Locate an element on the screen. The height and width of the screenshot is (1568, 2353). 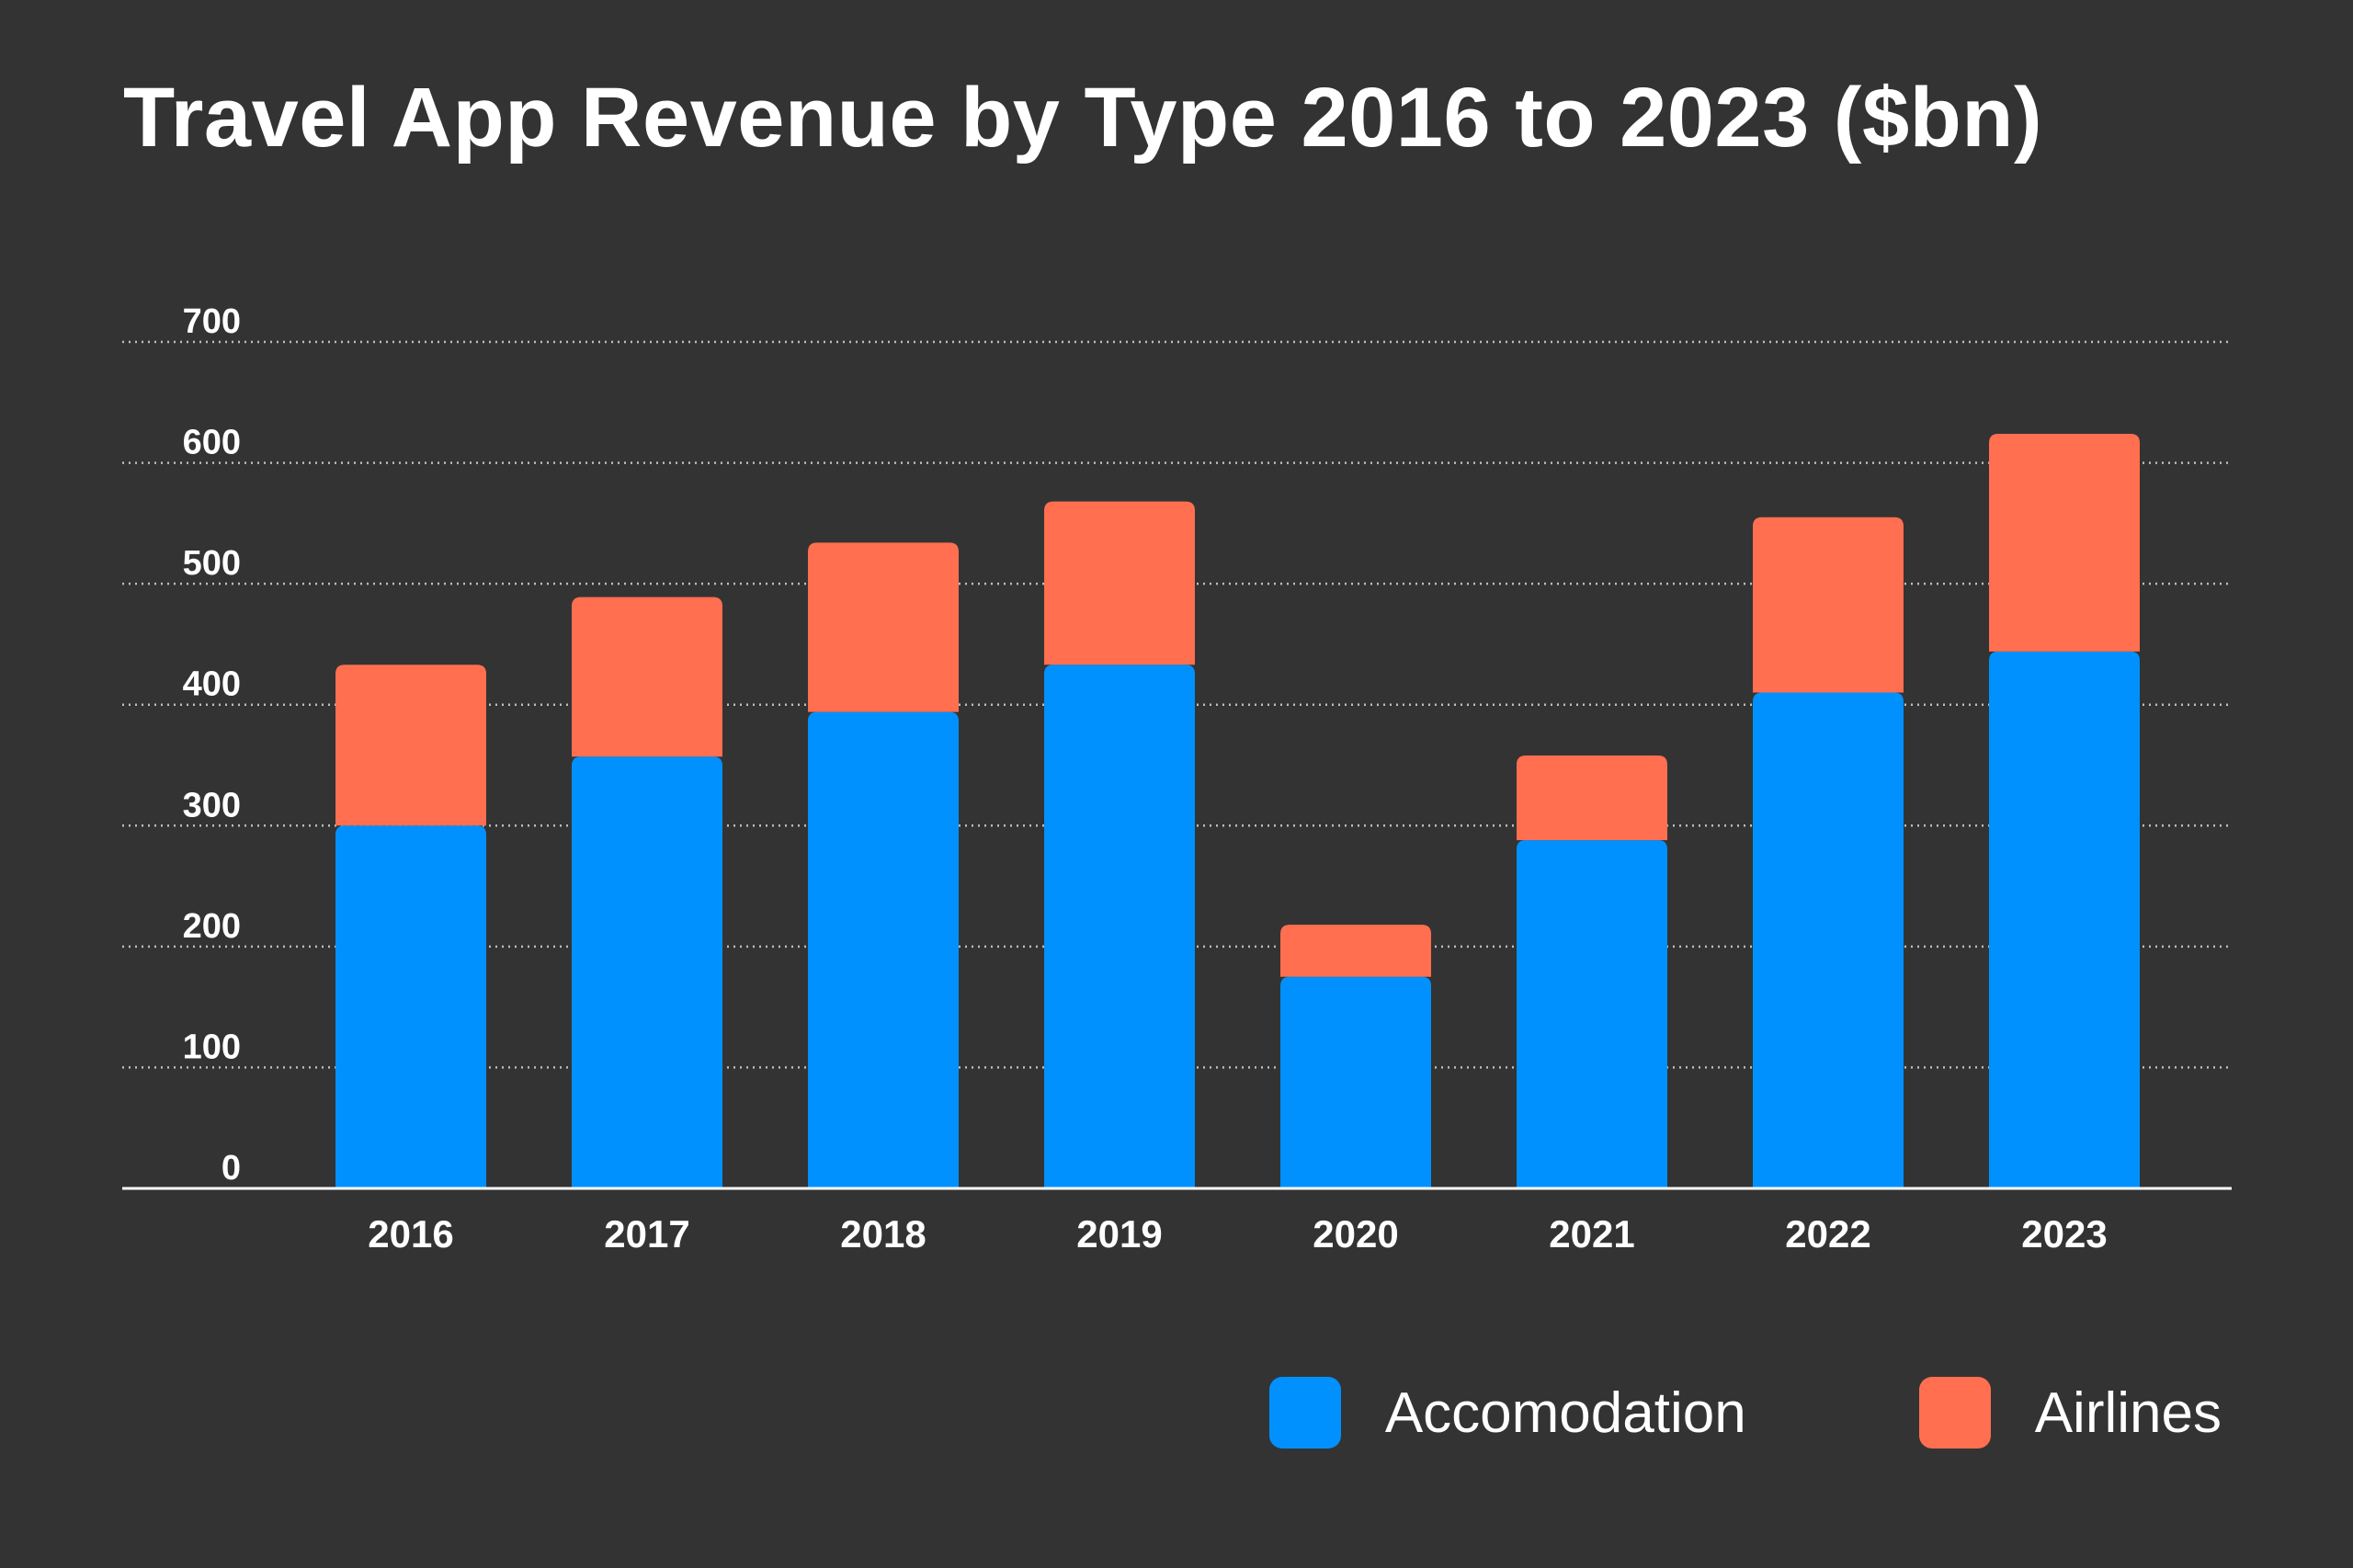
legend-swatch-accomodation is located at coordinates (1304, 1413).